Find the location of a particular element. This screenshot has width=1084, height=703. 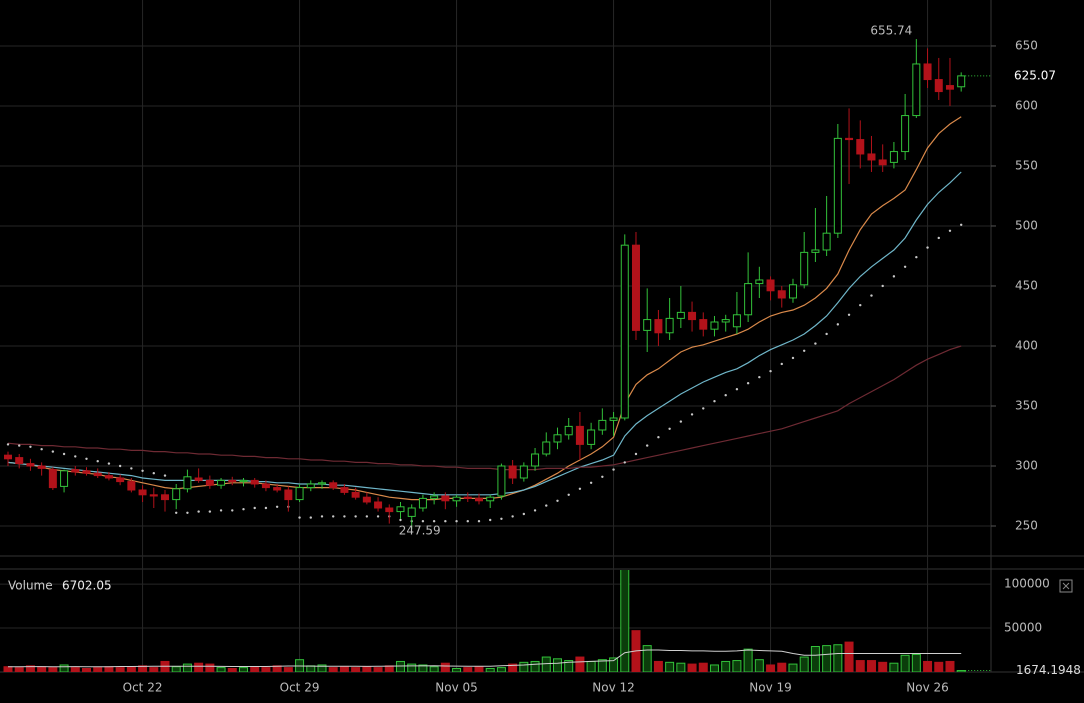

volume-legend-value: 6702.05 is located at coordinates (87, 586).